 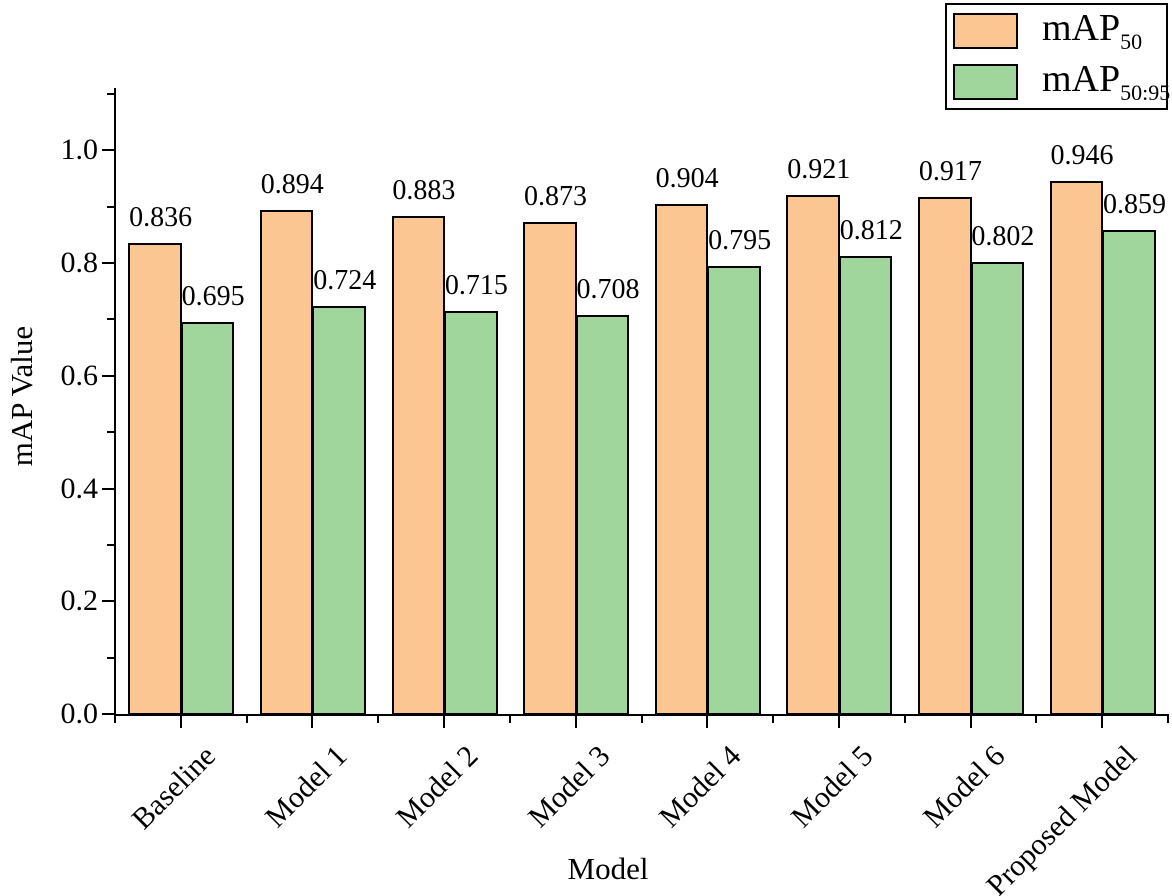 I want to click on bar-mAP50:95-Model 2, so click(x=471, y=513).